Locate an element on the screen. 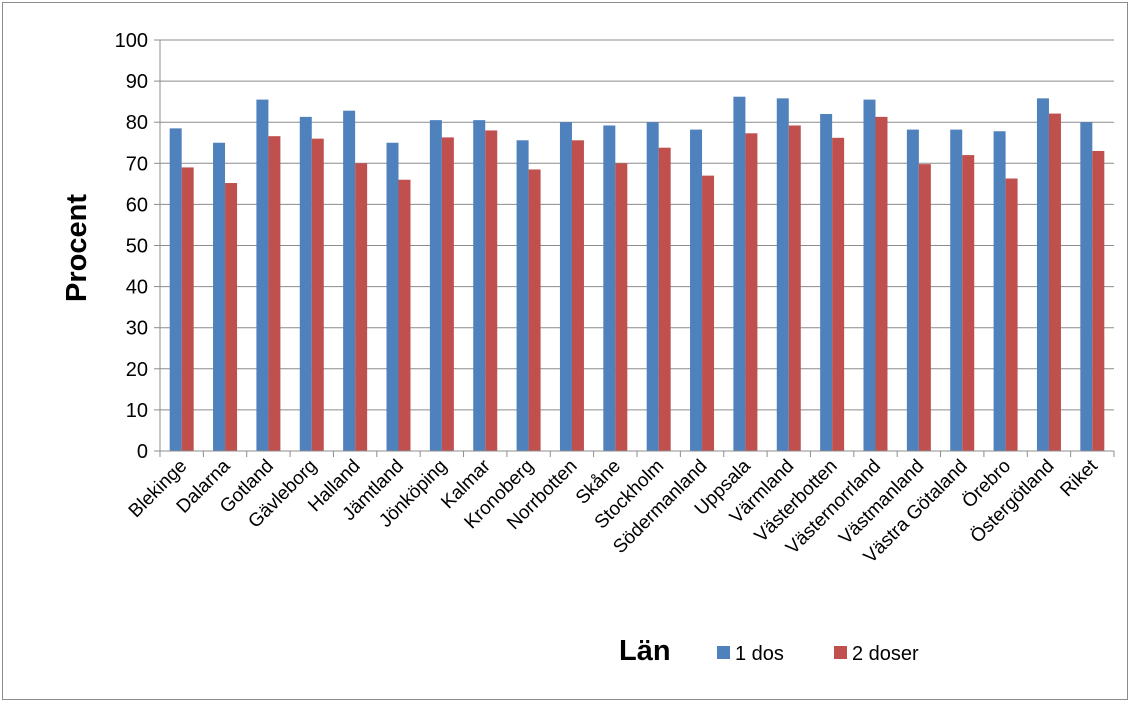  y-tick-label: 60 is located at coordinates (137, 205).